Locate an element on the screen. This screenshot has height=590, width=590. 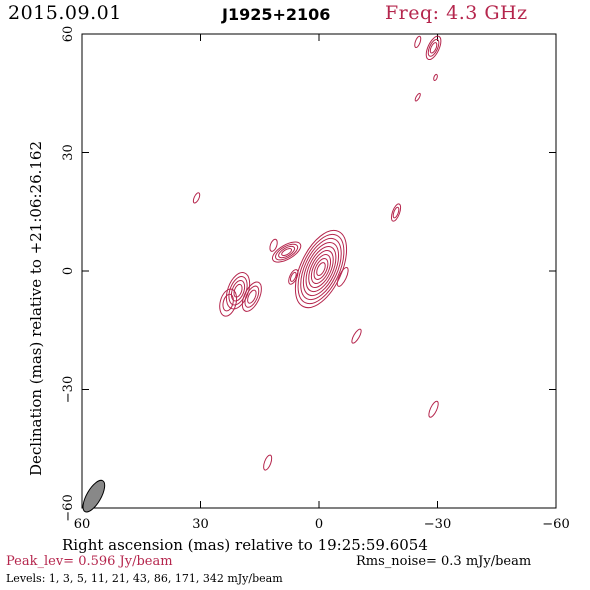
y-tick-label: −30 is located at coordinates (68, 389).